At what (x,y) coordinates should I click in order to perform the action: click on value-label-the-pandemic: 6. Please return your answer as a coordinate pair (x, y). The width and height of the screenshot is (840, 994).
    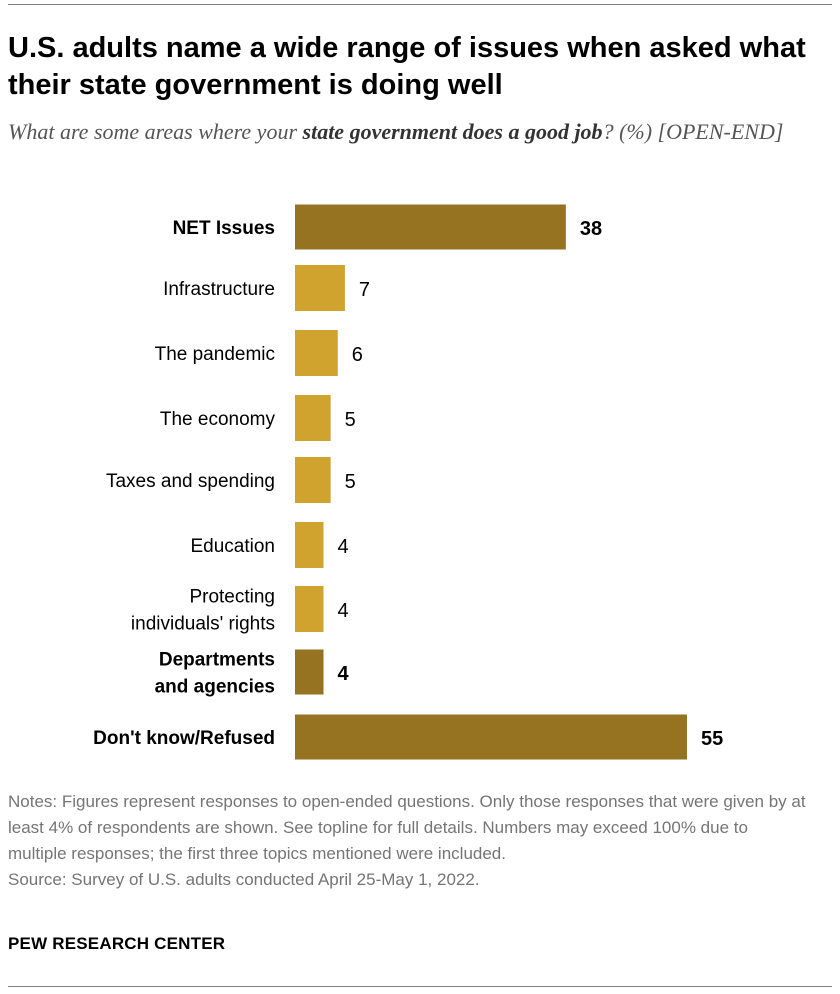
    Looking at the image, I should click on (357, 355).